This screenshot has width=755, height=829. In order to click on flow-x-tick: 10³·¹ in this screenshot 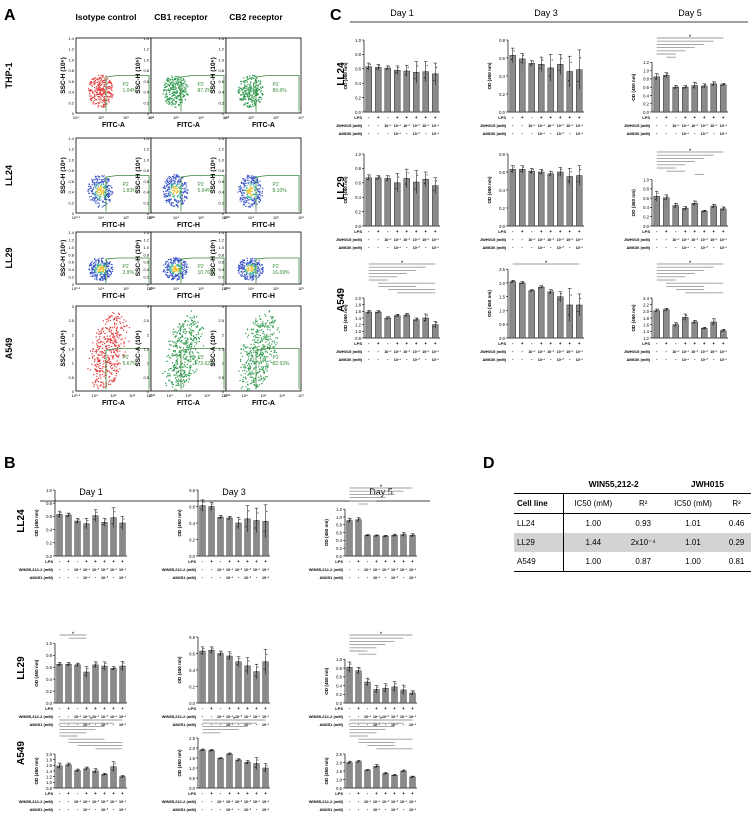, I will do `click(226, 217)`.